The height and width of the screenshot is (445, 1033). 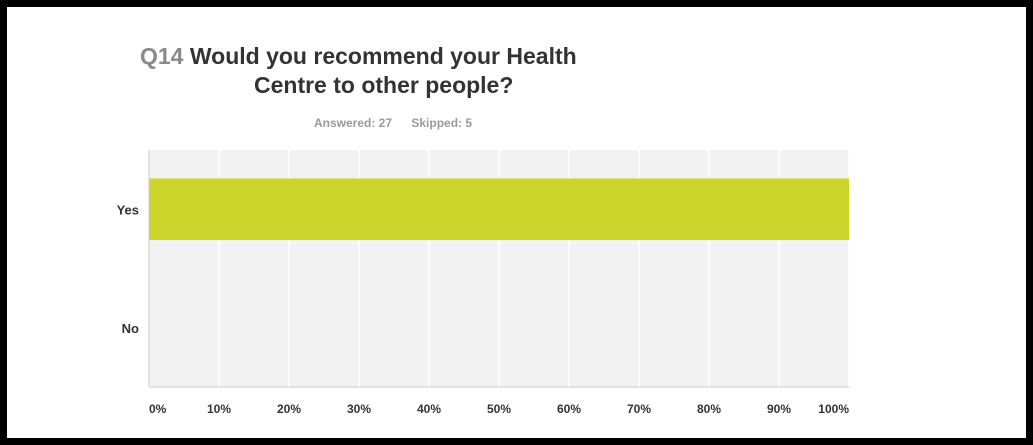 I want to click on question-title-line2: Centre to other people?, so click(x=384, y=85).